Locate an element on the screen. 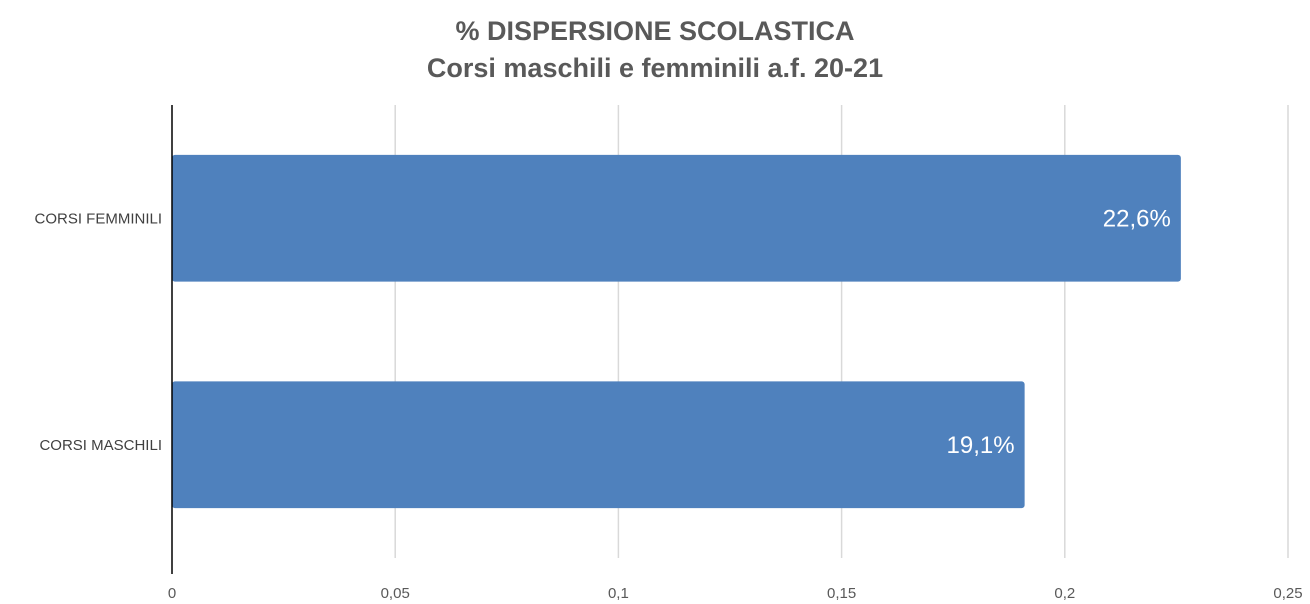 The height and width of the screenshot is (604, 1310). category-labels: CORSI FEMMINILI CORSI MASCHILI is located at coordinates (98, 332).